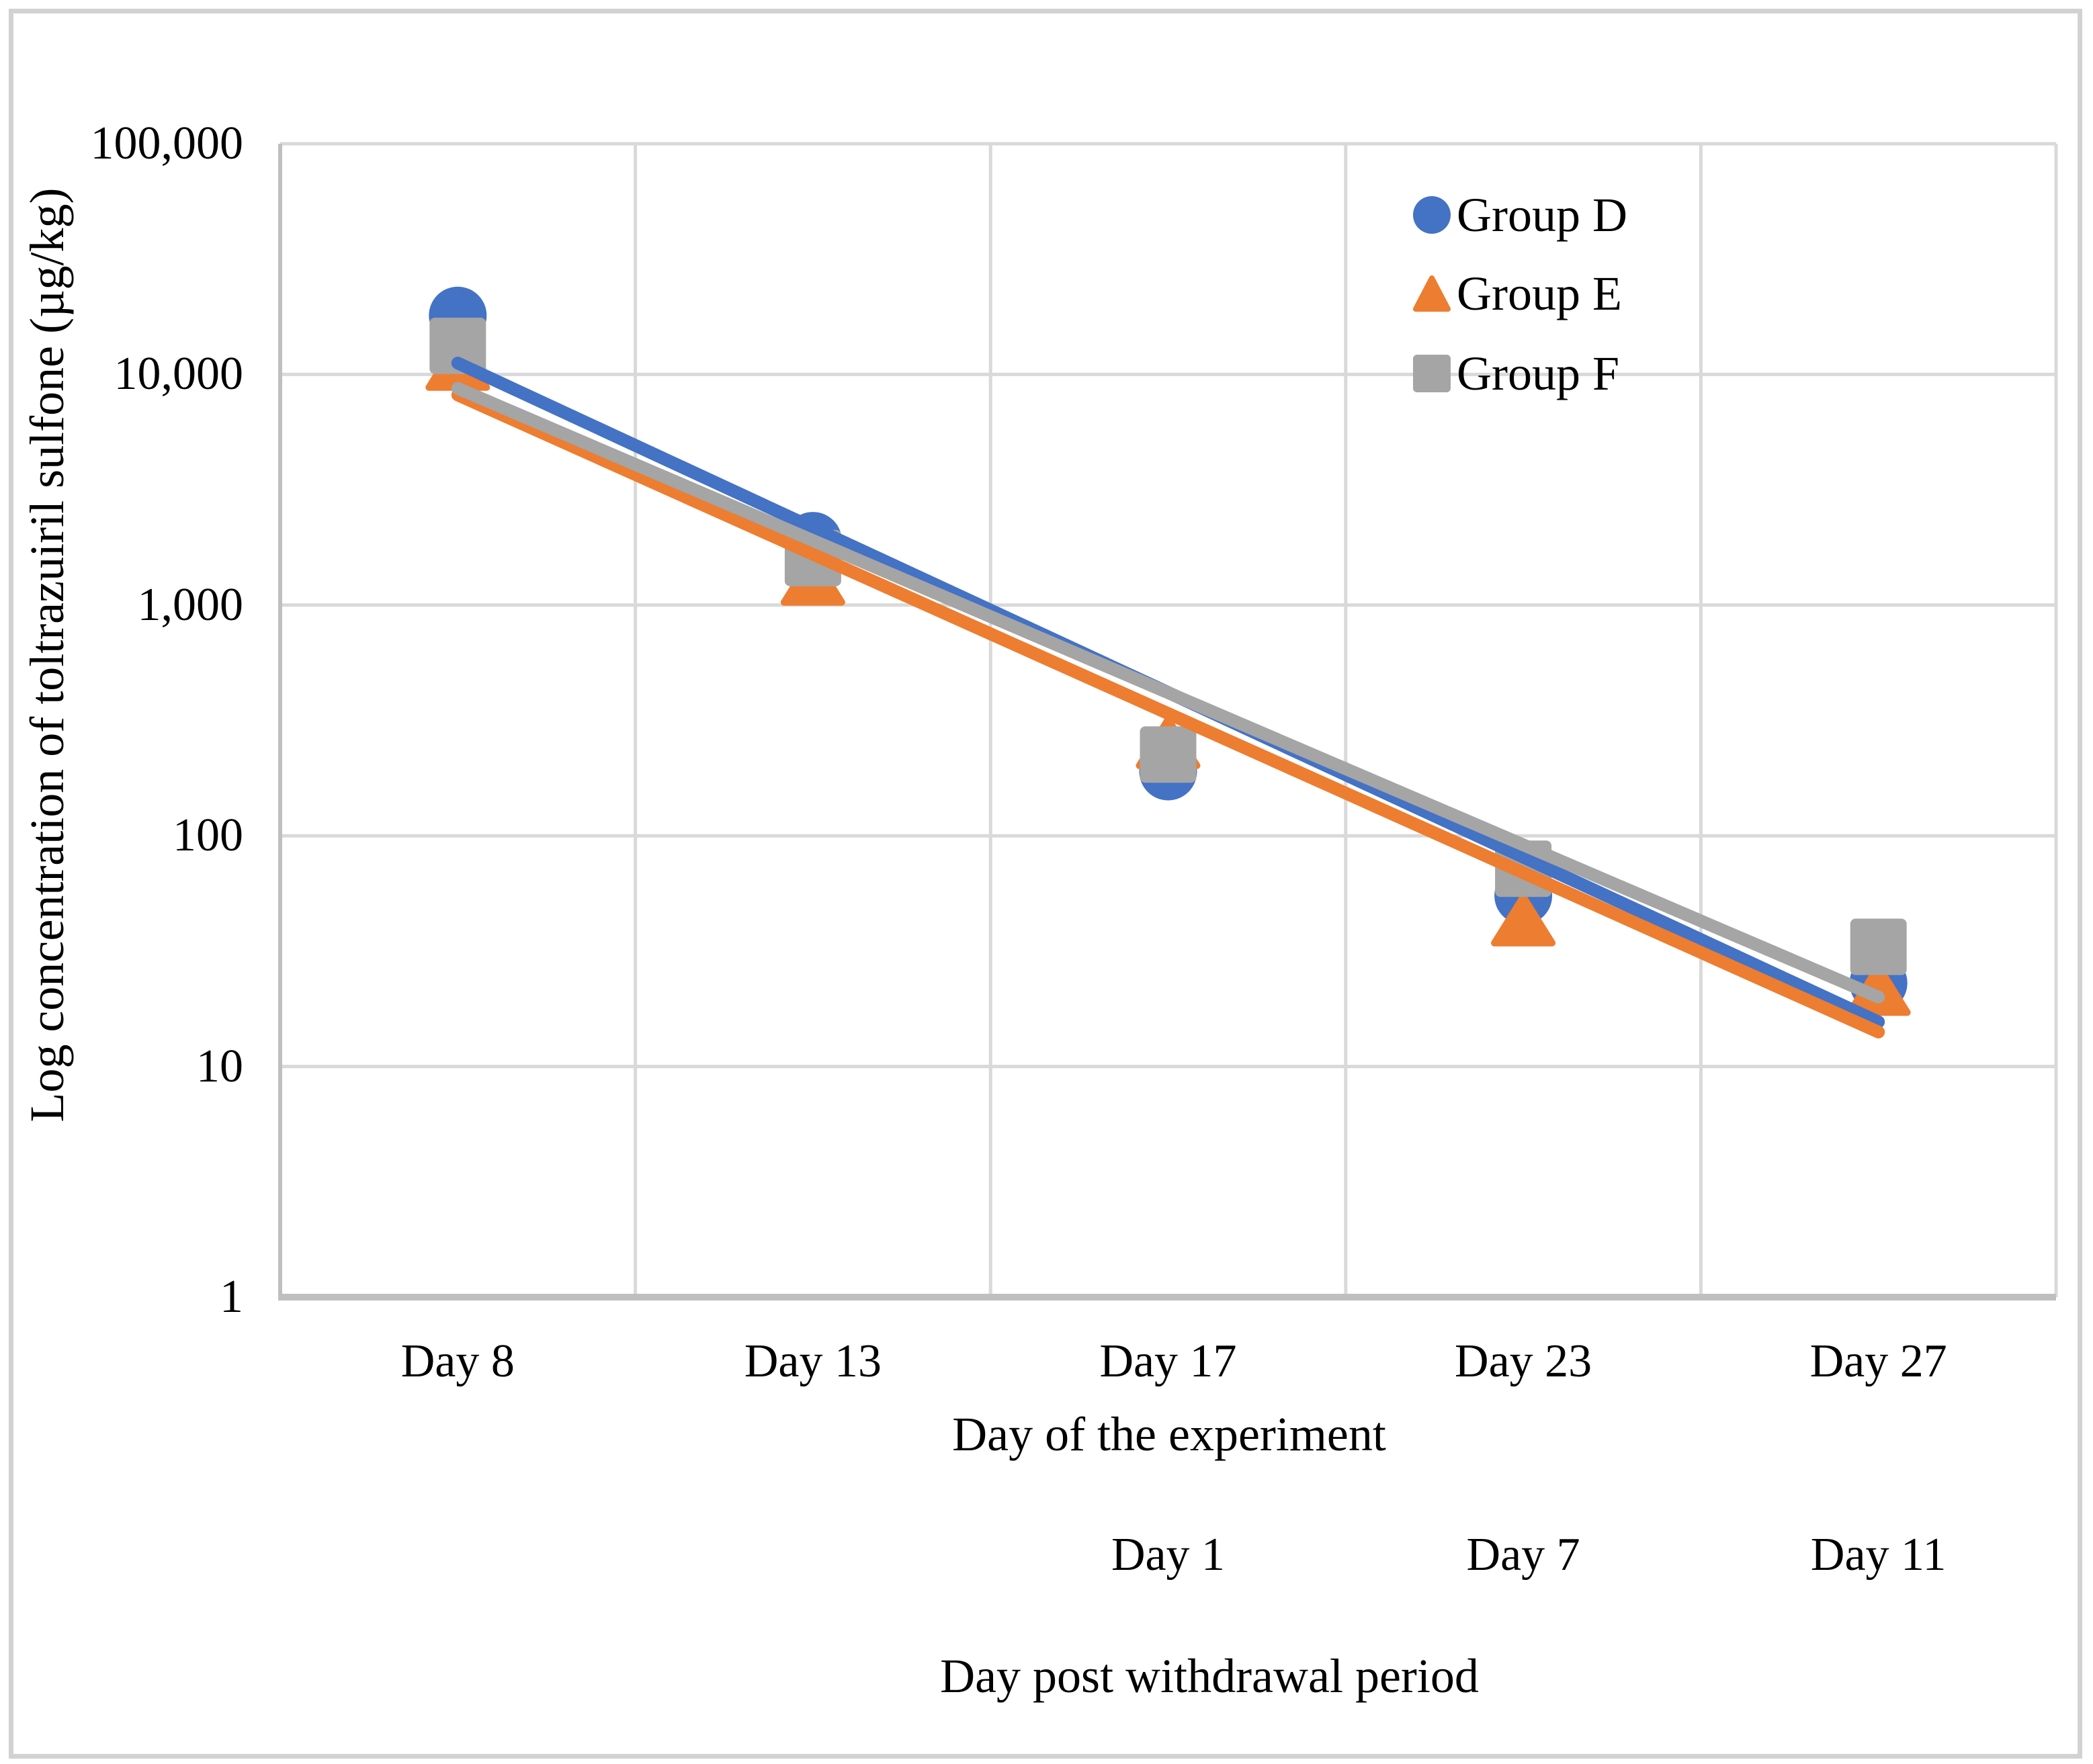 The image size is (2093, 1764). Describe the element at coordinates (219, 1066) in the screenshot. I see `y-tick-label: 10` at that location.